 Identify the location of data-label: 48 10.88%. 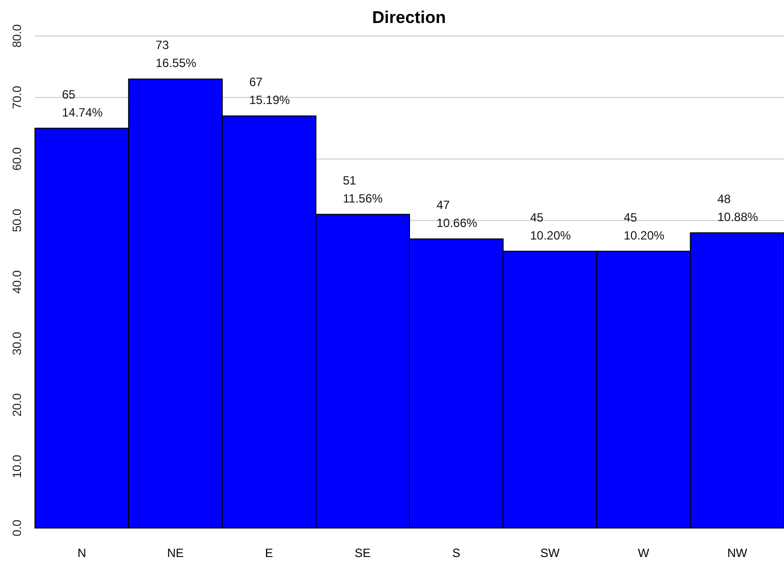
(737, 208).